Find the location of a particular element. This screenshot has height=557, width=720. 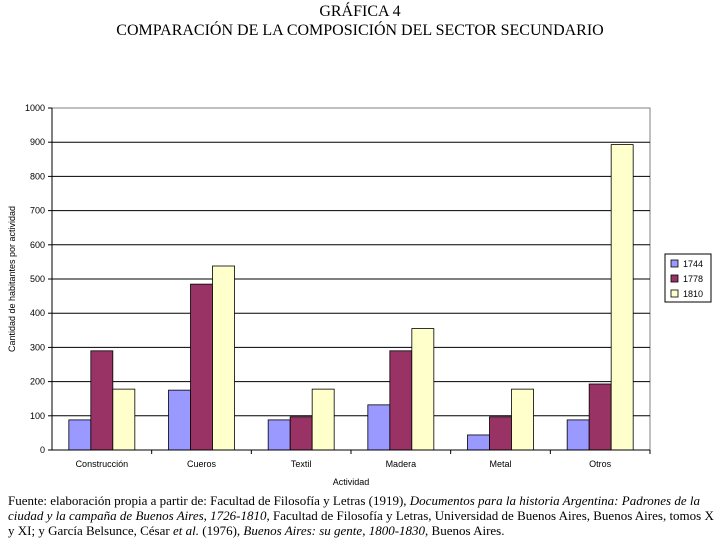

bar-1810-Textil is located at coordinates (323, 419).